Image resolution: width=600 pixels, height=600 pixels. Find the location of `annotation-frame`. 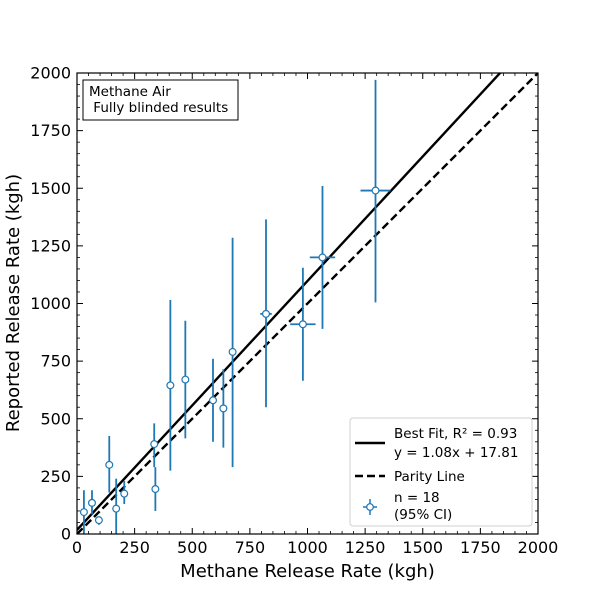

annotation-frame is located at coordinates (160, 100).